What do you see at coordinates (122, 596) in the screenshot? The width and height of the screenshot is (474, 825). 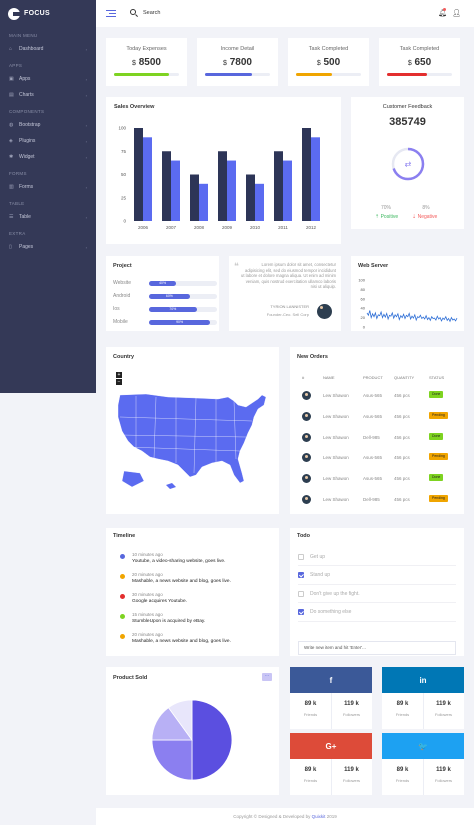 I see `timeline-dot` at bounding box center [122, 596].